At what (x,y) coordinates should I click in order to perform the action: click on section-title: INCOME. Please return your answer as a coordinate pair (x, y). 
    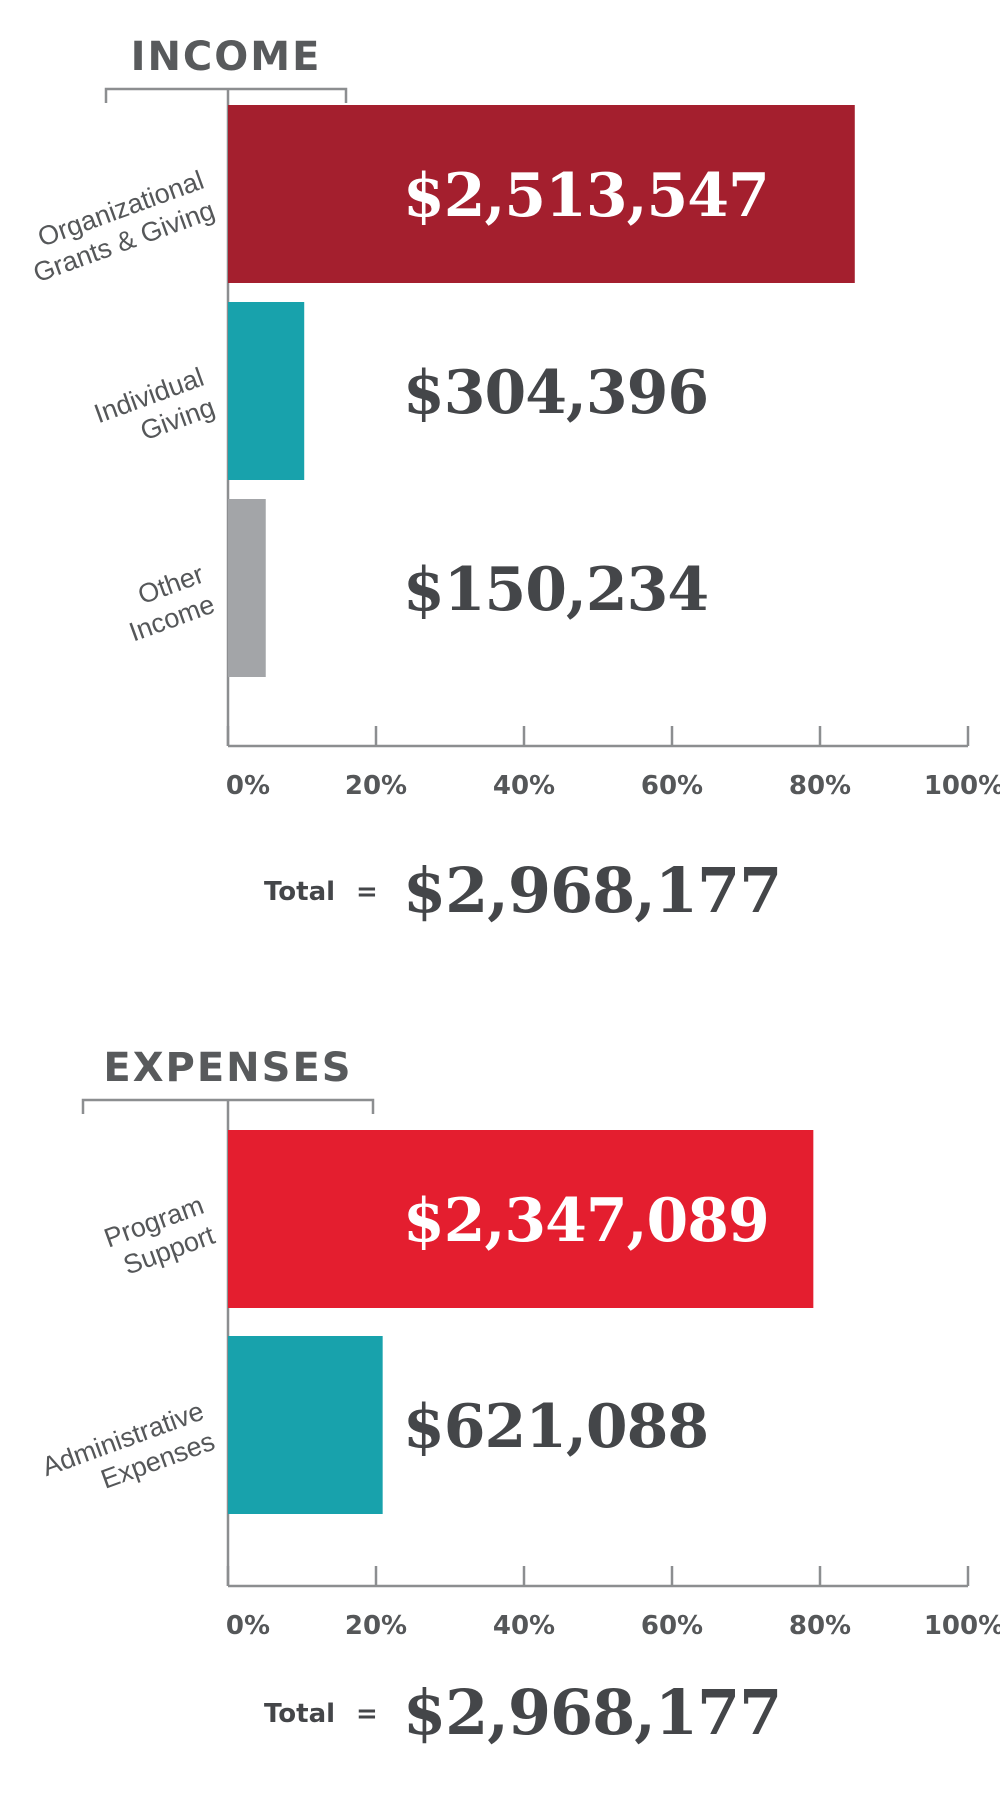
    Looking at the image, I should click on (226, 57).